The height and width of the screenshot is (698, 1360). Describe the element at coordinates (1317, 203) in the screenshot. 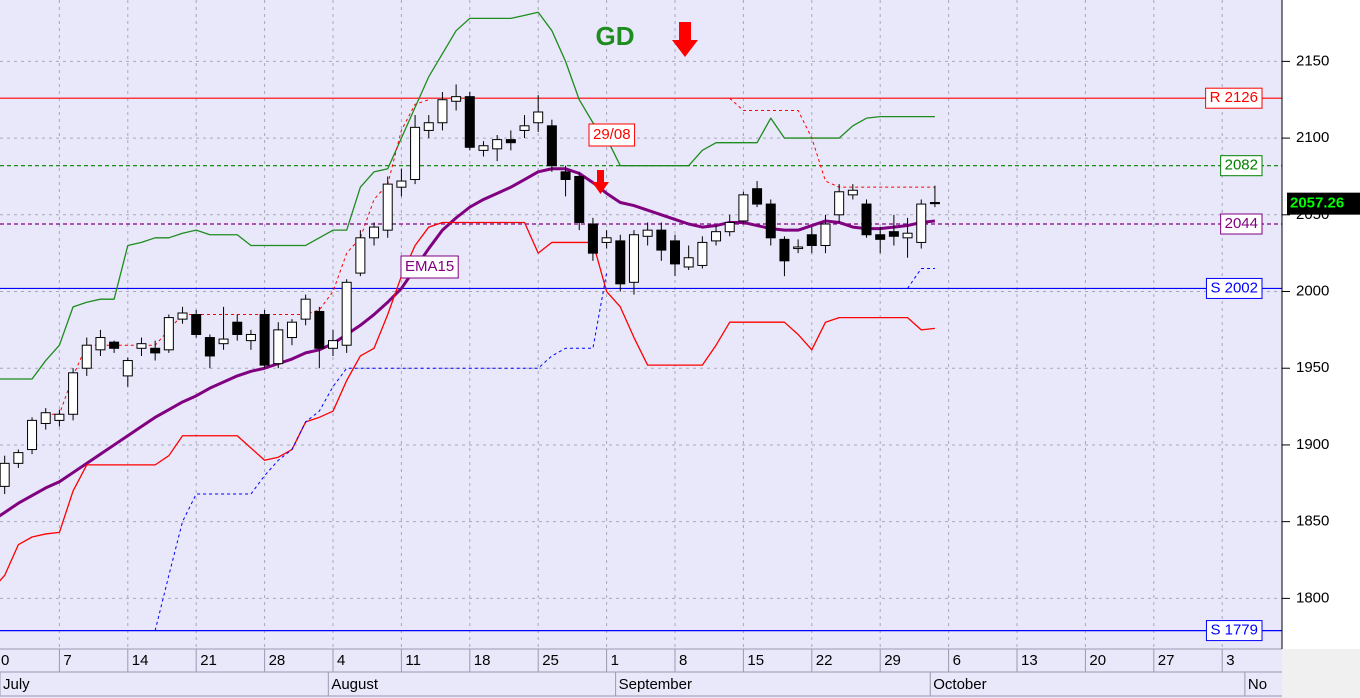

I see `price-tag-label: 2057.26` at that location.